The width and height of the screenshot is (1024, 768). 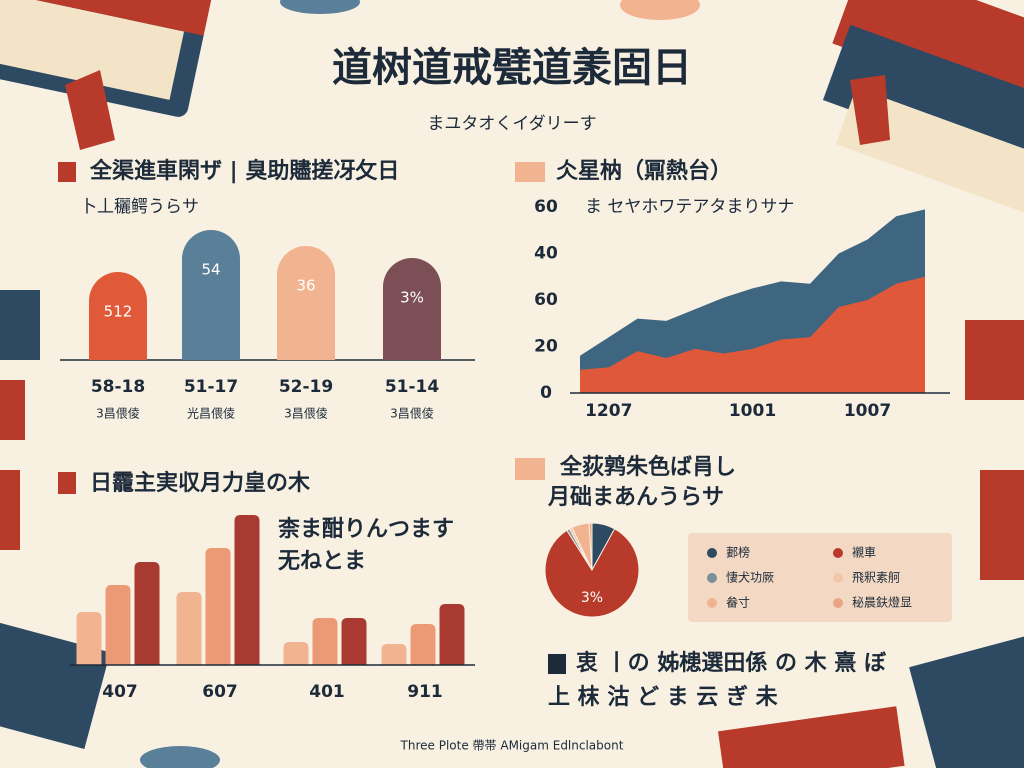 What do you see at coordinates (120, 692) in the screenshot?
I see `x-tick-label: 407` at bounding box center [120, 692].